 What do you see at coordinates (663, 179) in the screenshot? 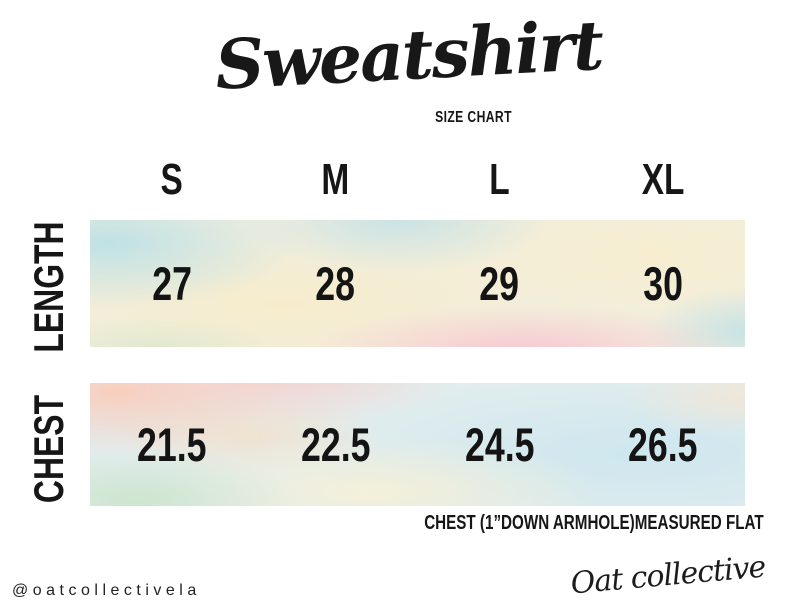
I see `column-header-xl: XL` at bounding box center [663, 179].